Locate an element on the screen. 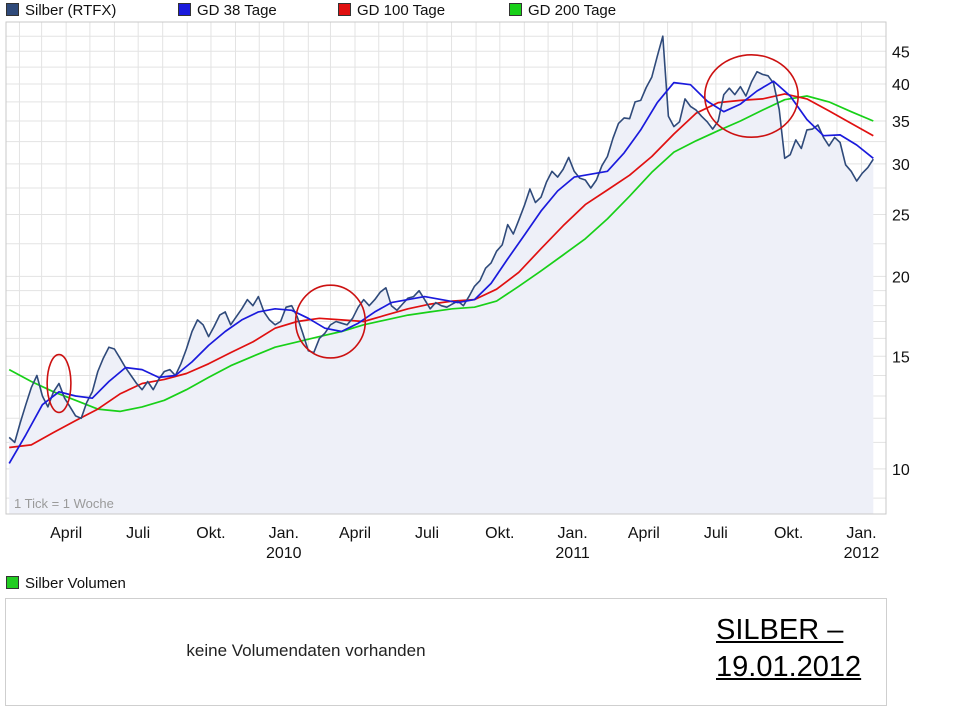 This screenshot has height=720, width=960. volume-legend: Silber Volumen is located at coordinates (66, 583).